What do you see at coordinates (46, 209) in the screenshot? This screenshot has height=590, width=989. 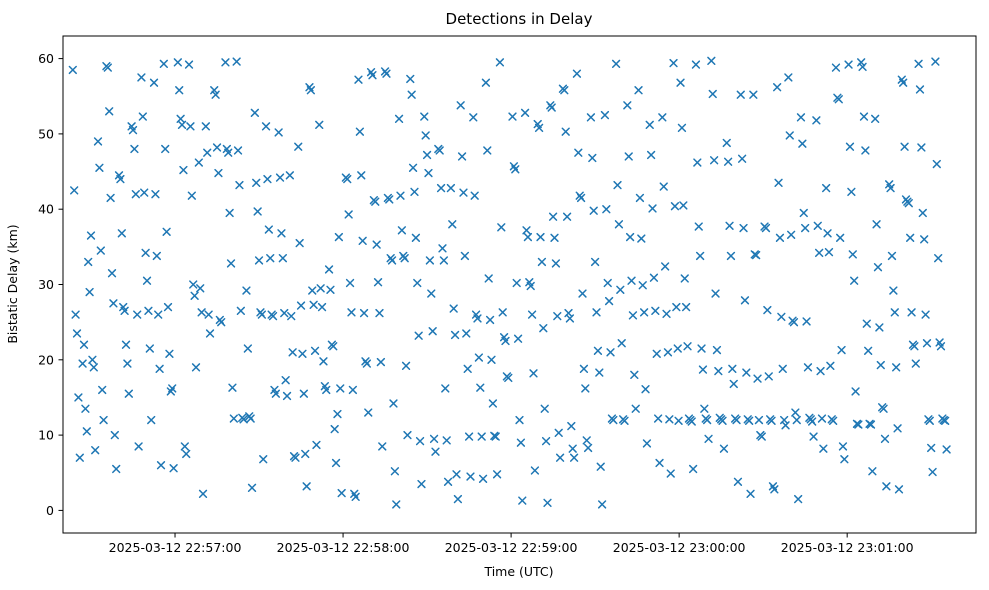 I see `y-tick-label: 40` at bounding box center [46, 209].